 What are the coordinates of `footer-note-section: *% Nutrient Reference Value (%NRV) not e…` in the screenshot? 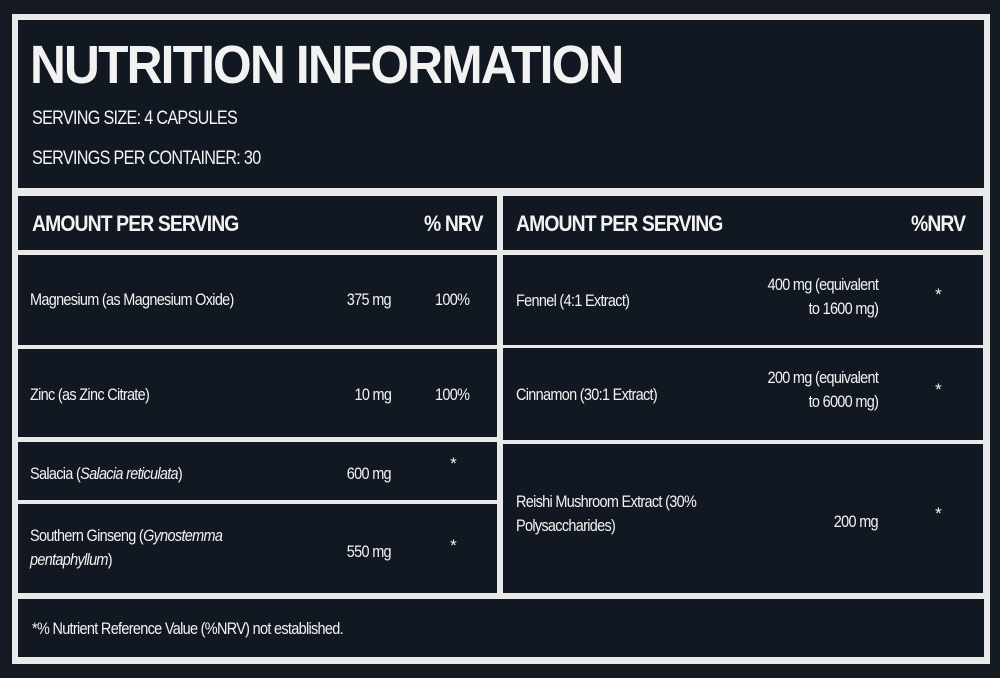 It's located at (501, 628).